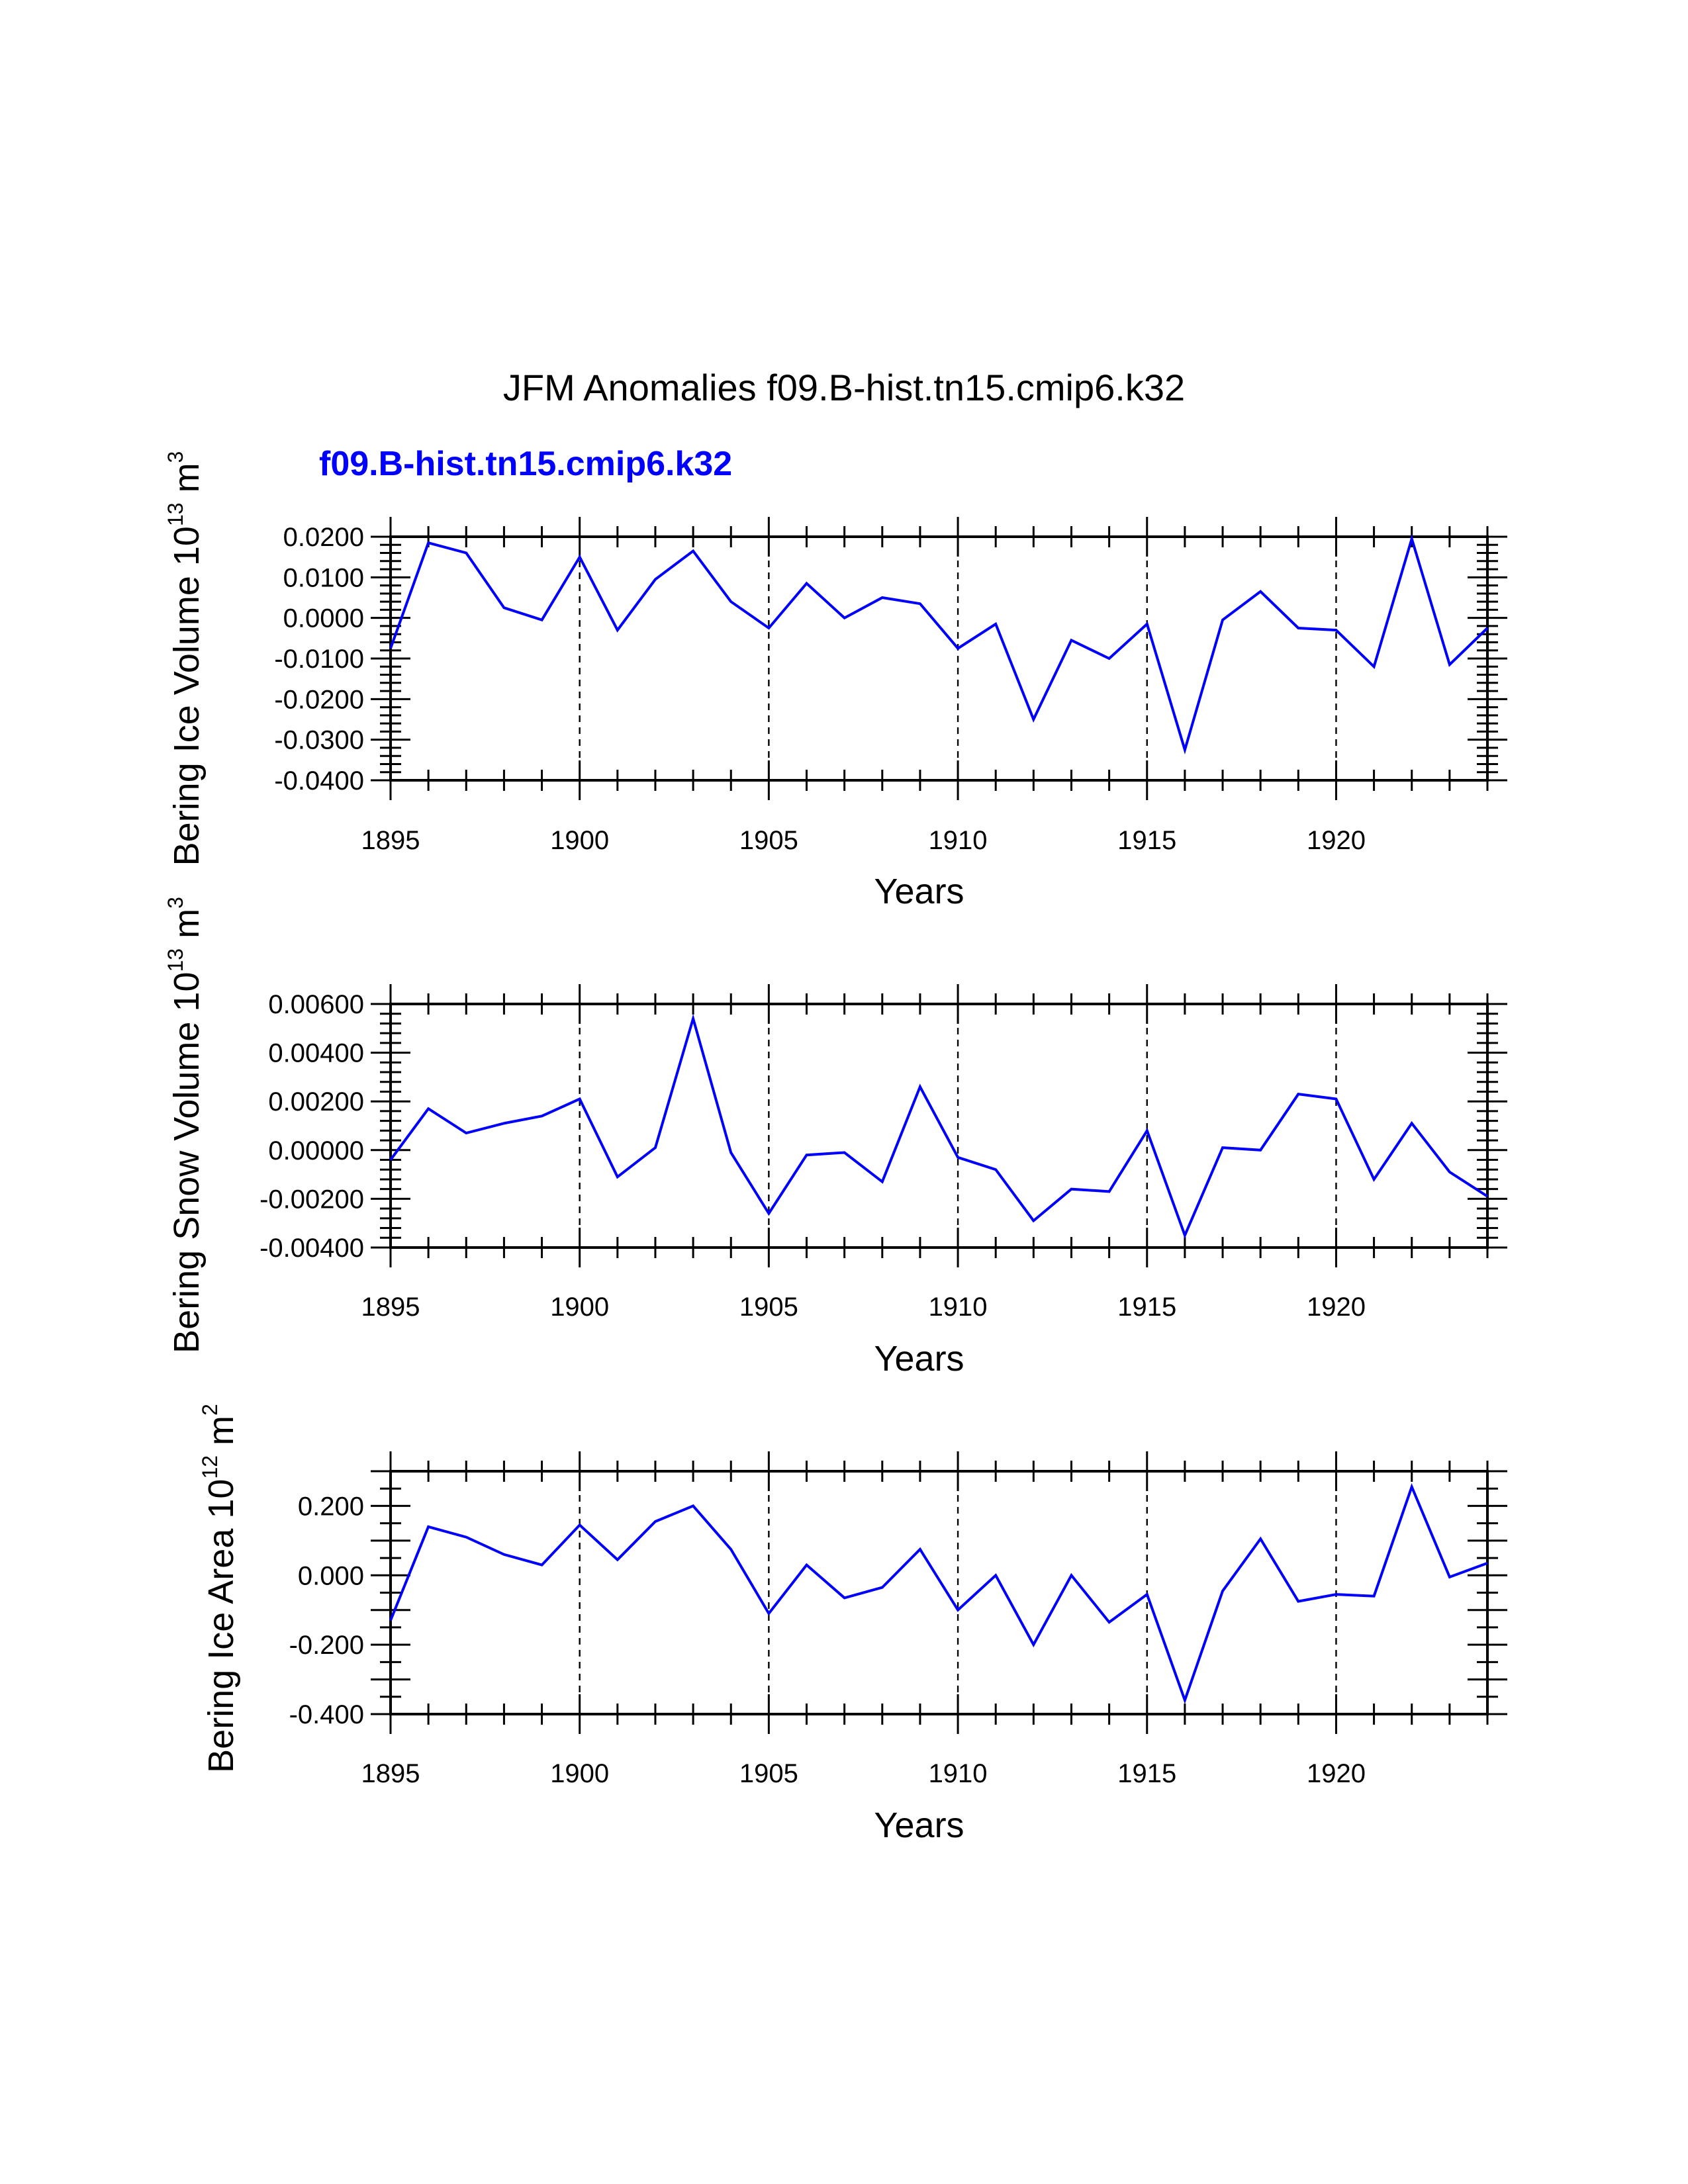 The width and height of the screenshot is (1688, 2184). What do you see at coordinates (919, 1359) in the screenshot?
I see `snow-volume-x-axis-title: Years` at bounding box center [919, 1359].